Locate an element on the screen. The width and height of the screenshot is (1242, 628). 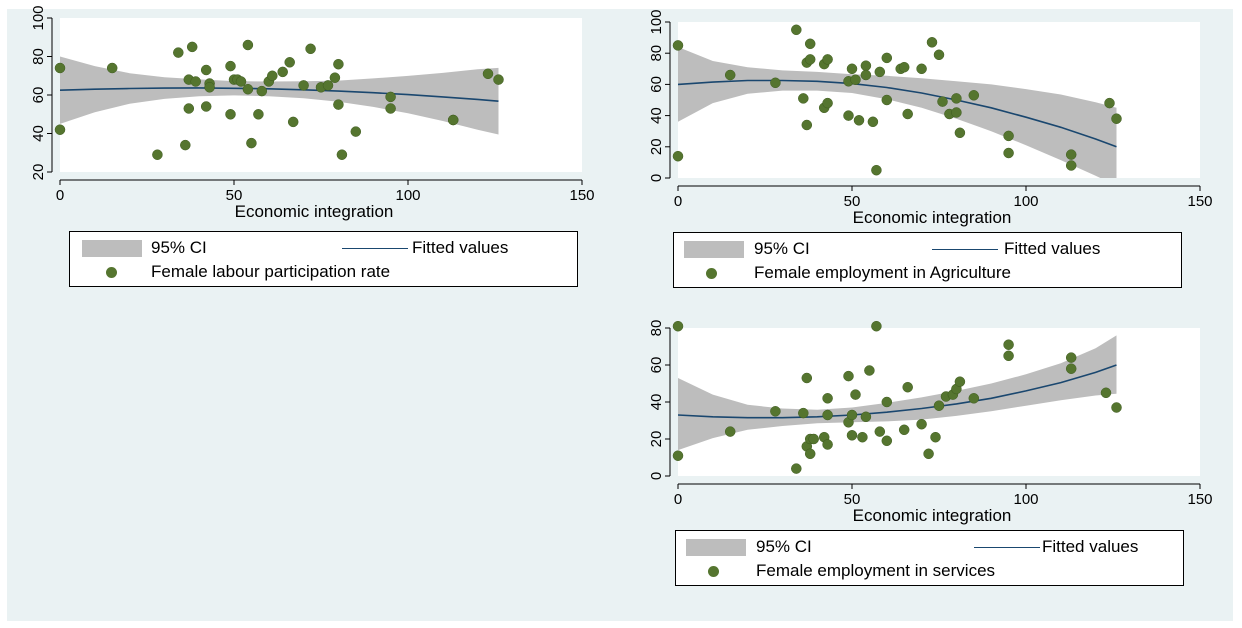
x-tick-label: 150 is located at coordinates (581, 195).